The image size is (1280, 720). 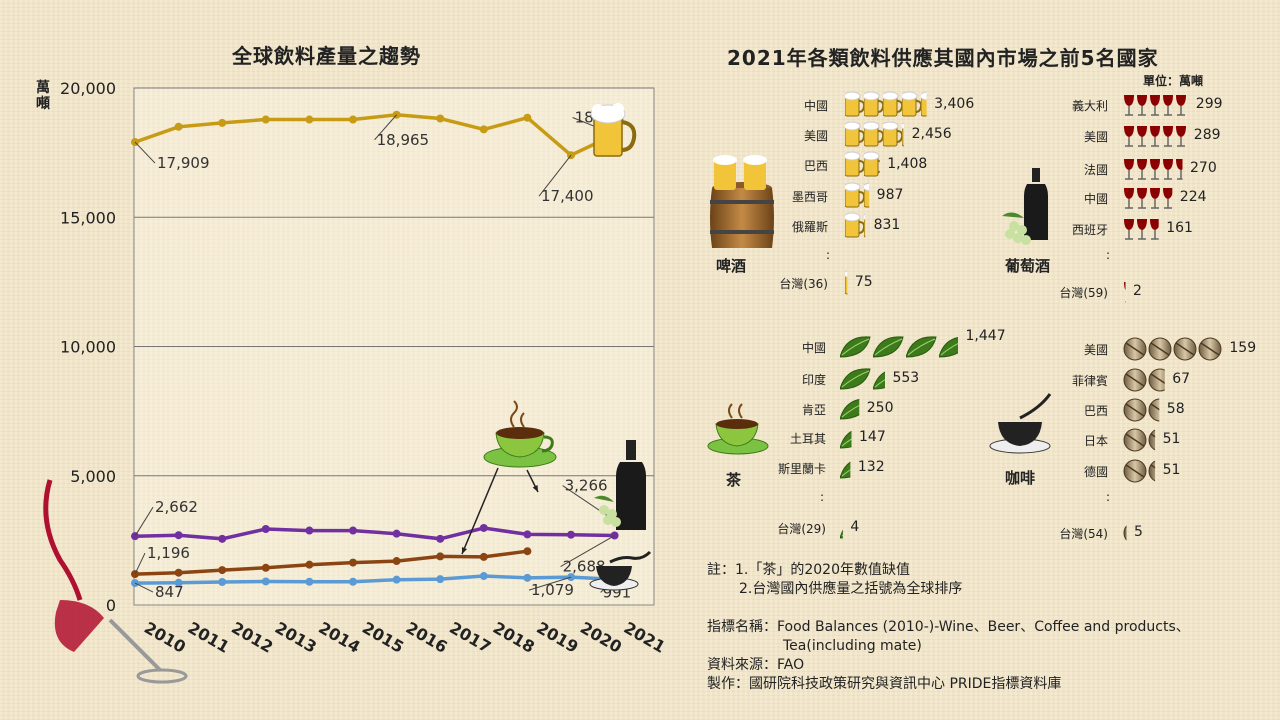 What do you see at coordinates (520, 434) in the screenshot?
I see `tea-cup-icon` at bounding box center [520, 434].